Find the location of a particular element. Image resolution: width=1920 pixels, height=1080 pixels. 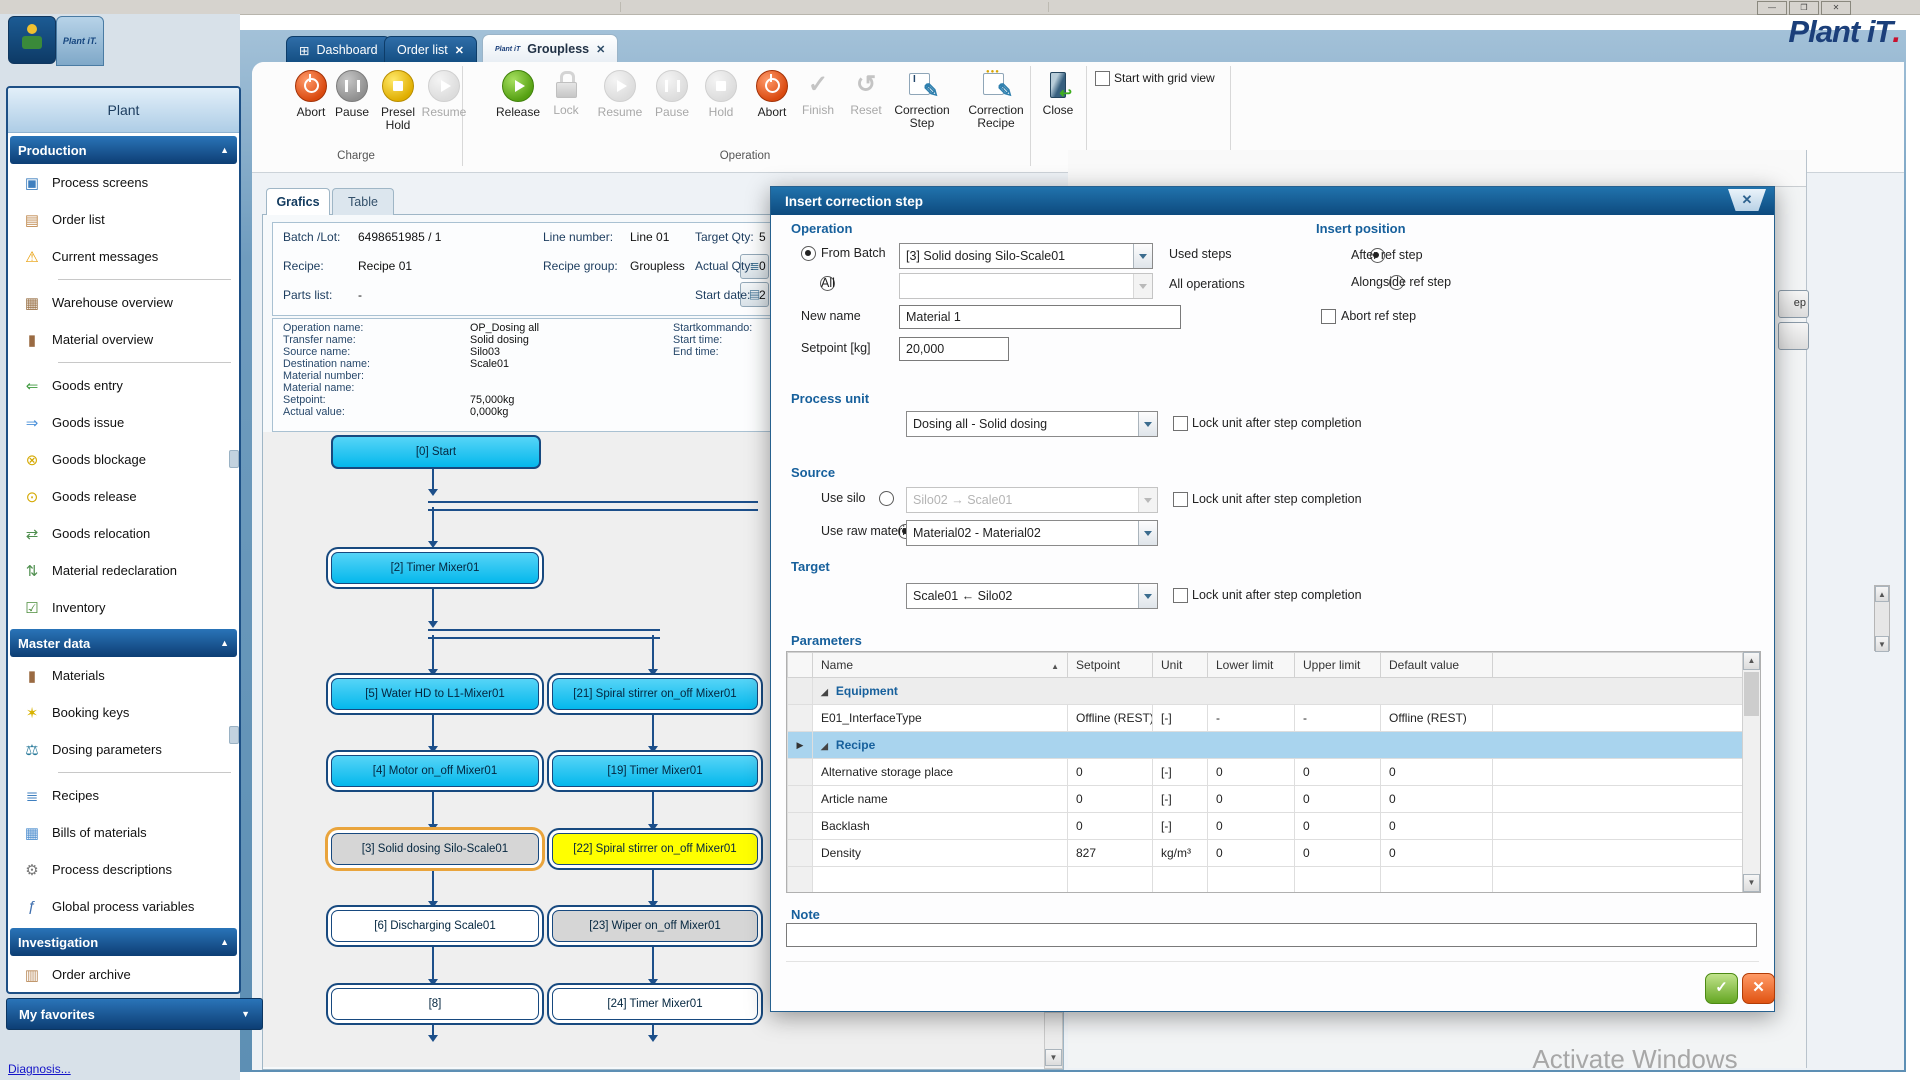

column-default-value: Default value is located at coordinates (1436, 665).